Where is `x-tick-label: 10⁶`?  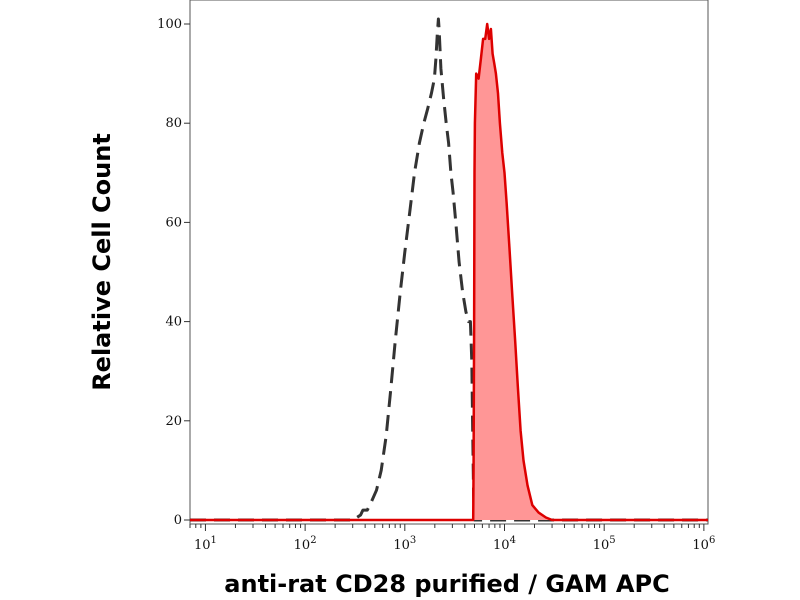
x-tick-label: 10⁶ is located at coordinates (703, 544).